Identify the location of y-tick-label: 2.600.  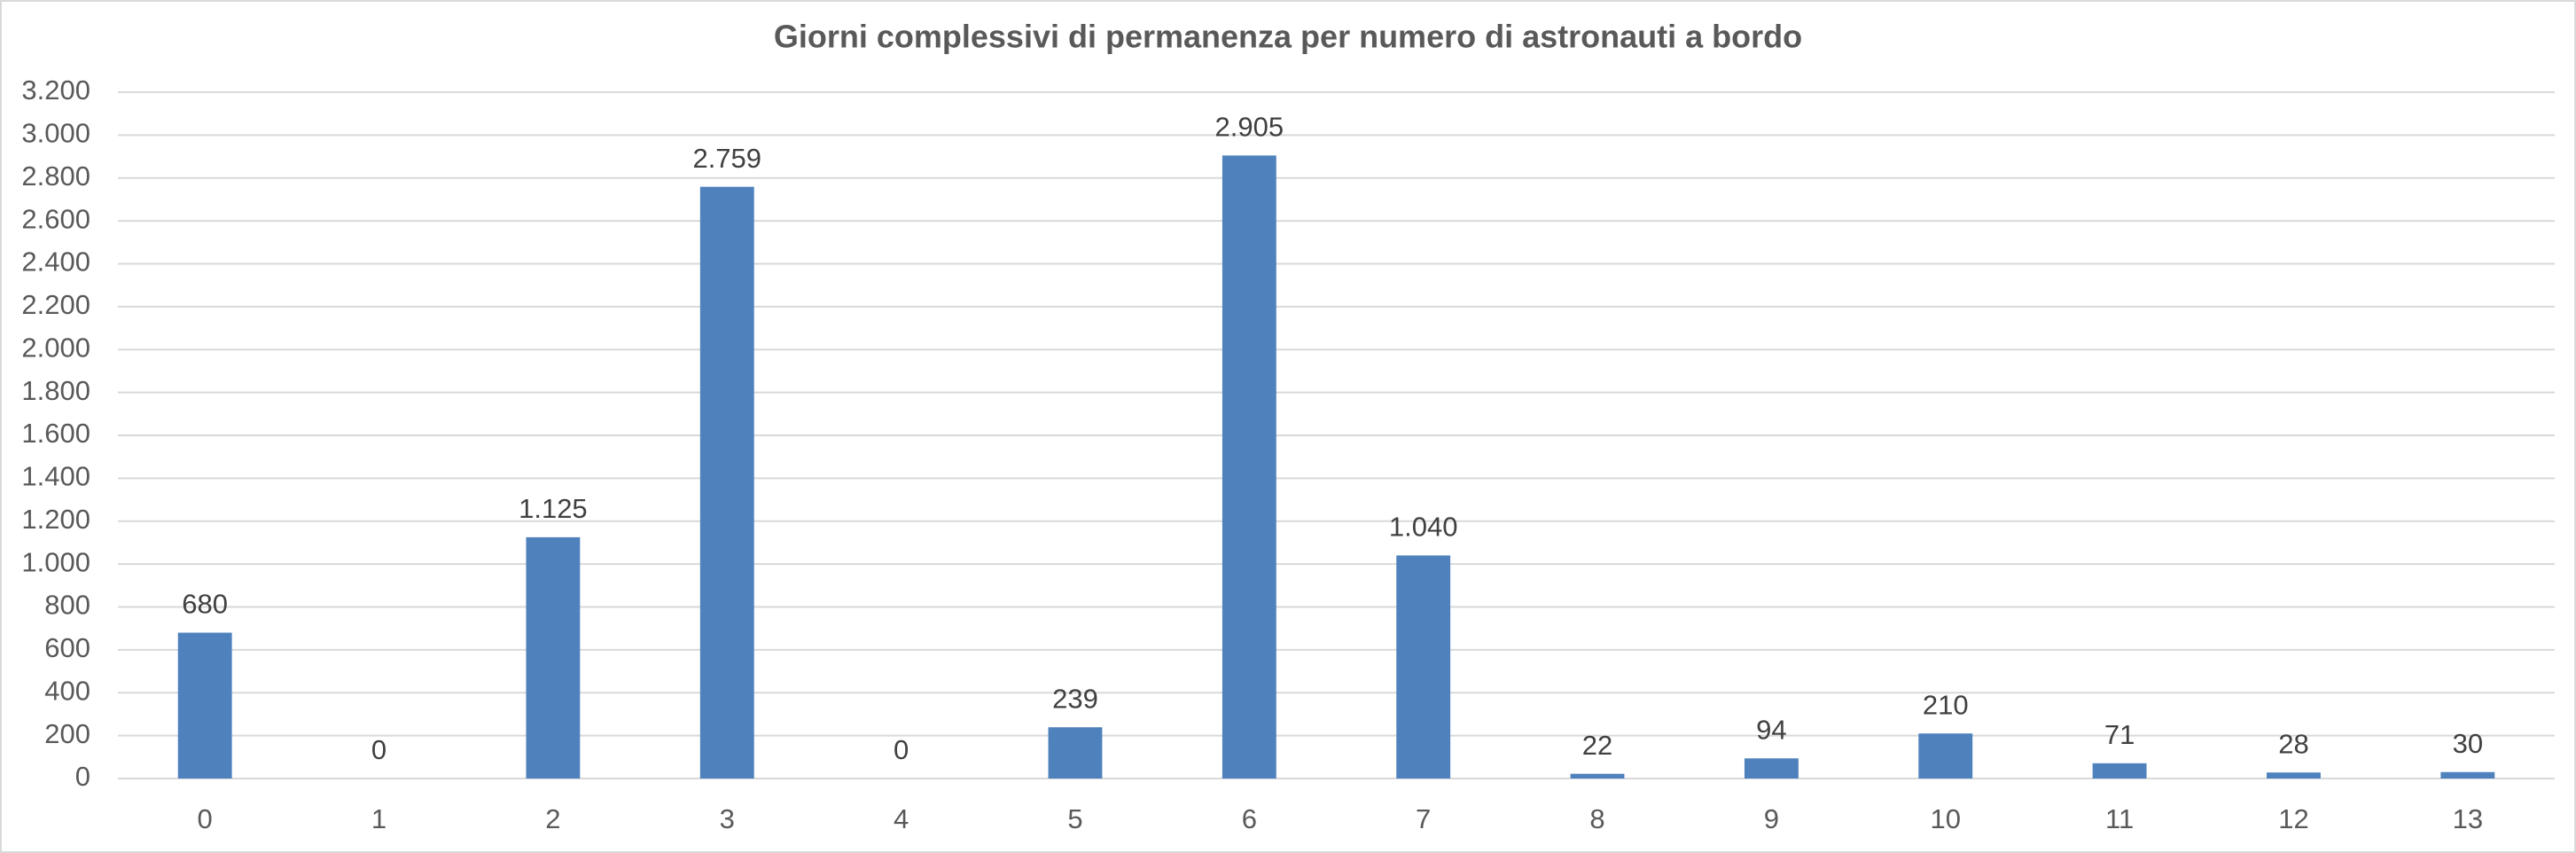
(55, 218).